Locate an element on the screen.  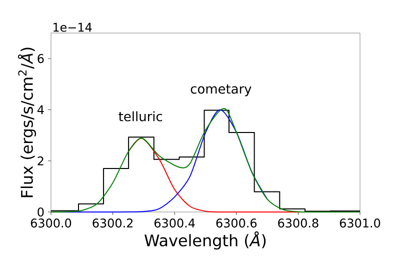
y-tick-label: 6 is located at coordinates (41, 59).